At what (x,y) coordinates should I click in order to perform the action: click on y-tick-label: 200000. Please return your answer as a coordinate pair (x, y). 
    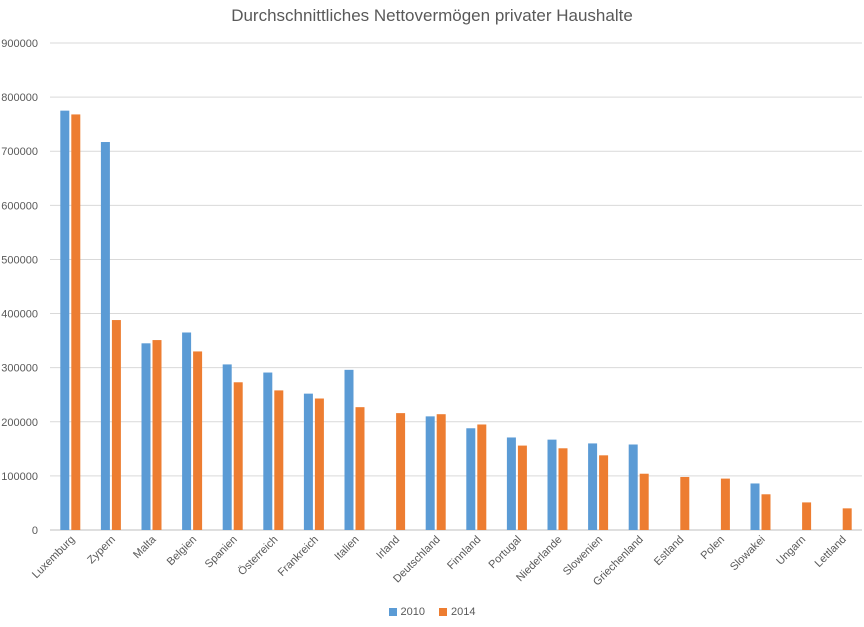
    Looking at the image, I should click on (19, 423).